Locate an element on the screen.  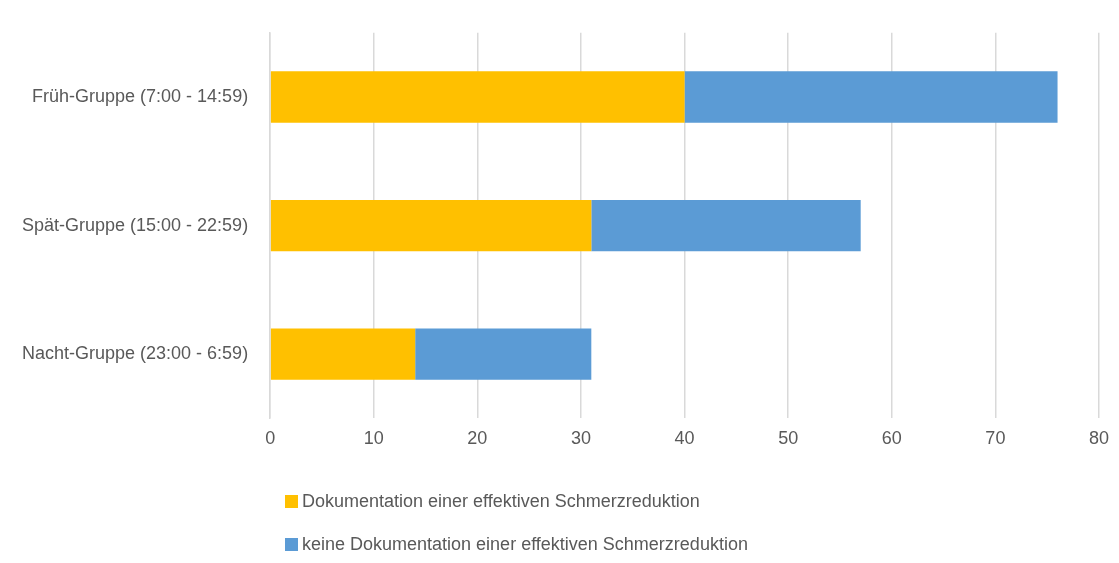
x-tick-label: 30 is located at coordinates (580, 438).